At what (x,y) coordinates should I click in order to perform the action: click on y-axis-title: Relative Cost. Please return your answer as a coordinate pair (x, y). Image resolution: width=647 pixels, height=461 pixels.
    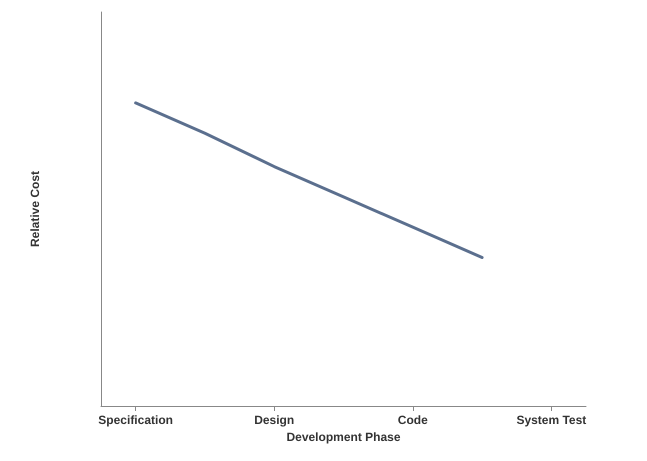
    Looking at the image, I should click on (35, 209).